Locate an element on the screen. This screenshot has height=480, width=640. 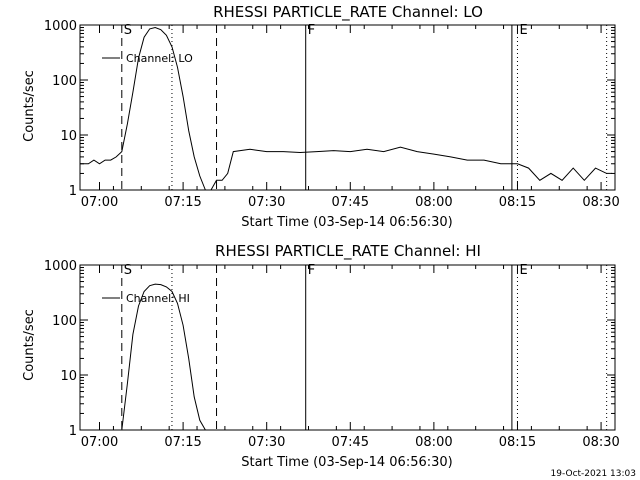
legend-label: Channel: LO is located at coordinates (159, 58).